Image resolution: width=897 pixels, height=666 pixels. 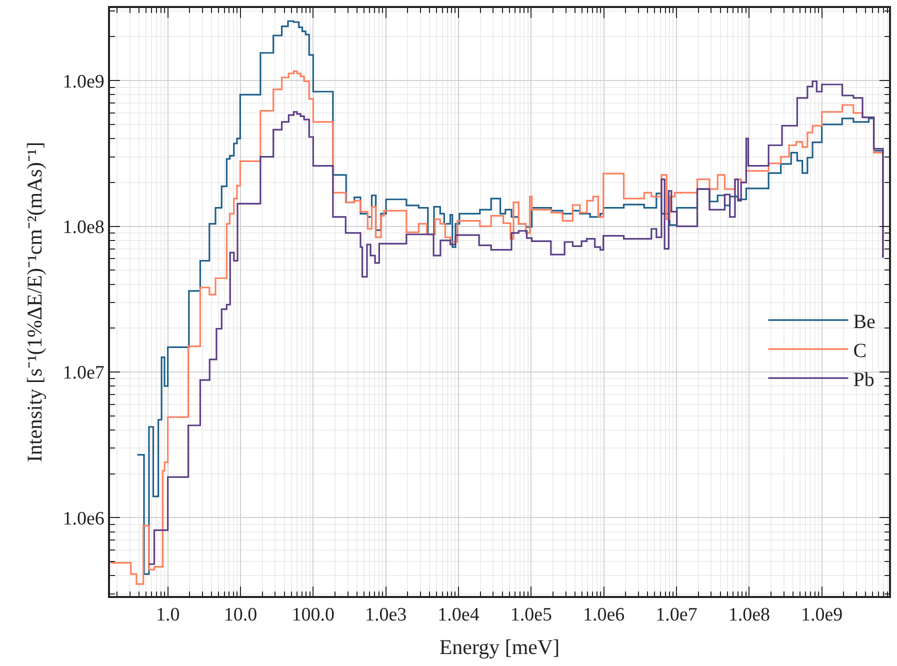 What do you see at coordinates (821, 615) in the screenshot?
I see `x-tick-label: 1.0e9` at bounding box center [821, 615].